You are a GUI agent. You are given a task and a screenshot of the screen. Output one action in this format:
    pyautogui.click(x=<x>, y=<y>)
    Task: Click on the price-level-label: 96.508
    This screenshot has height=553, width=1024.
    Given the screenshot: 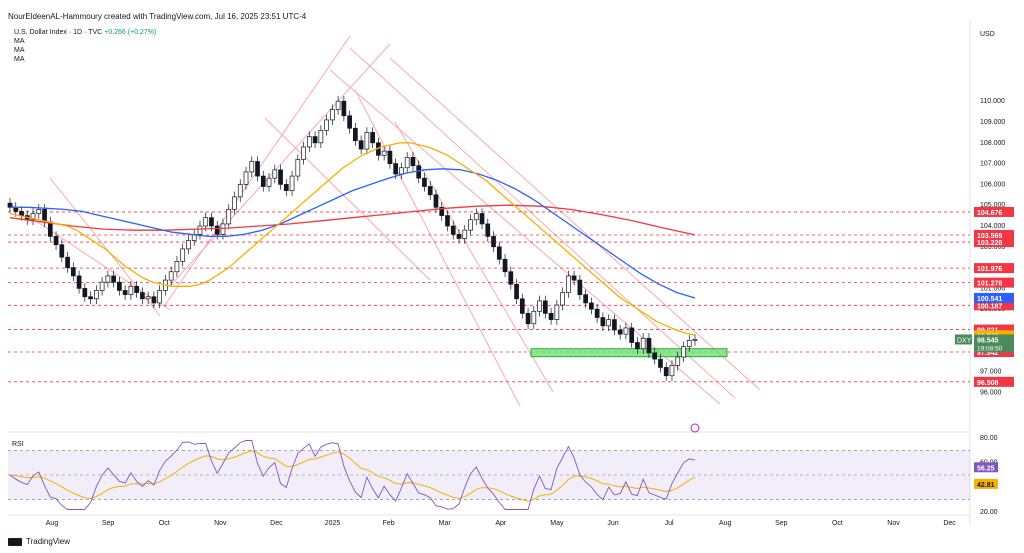 What is the action you would take?
    pyautogui.click(x=988, y=383)
    